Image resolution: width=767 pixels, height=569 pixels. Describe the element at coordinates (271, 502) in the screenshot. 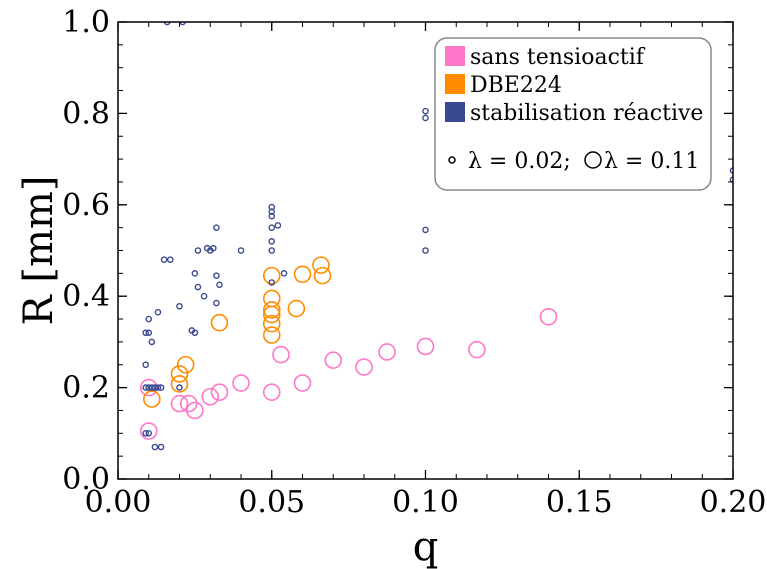

I see `x-tick-label: 0.05` at that location.